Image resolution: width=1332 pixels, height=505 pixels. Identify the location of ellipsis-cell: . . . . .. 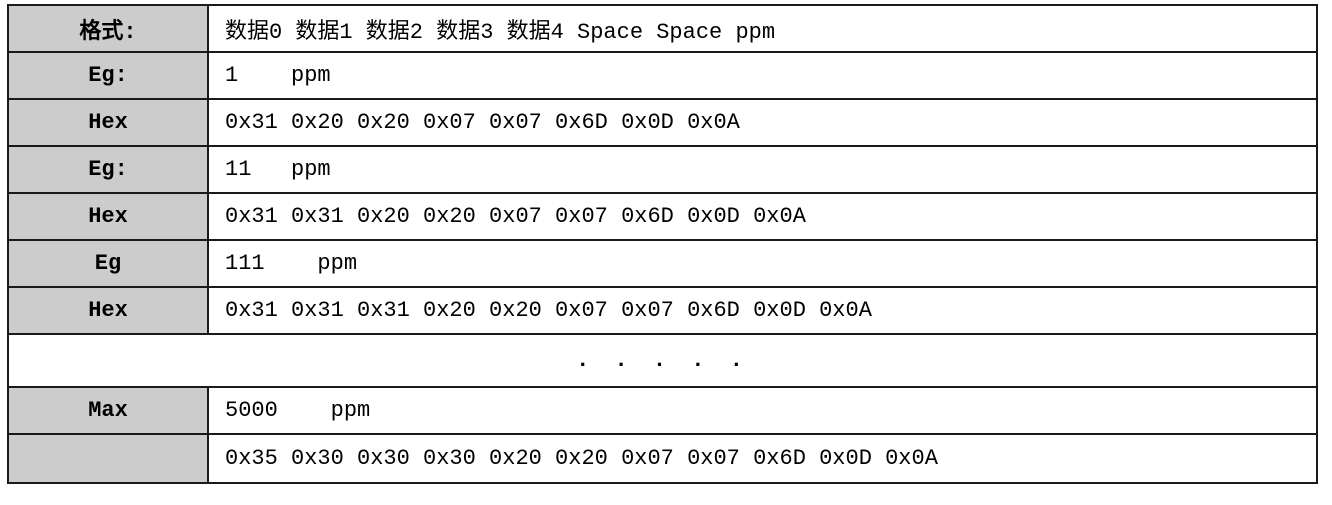
(662, 360).